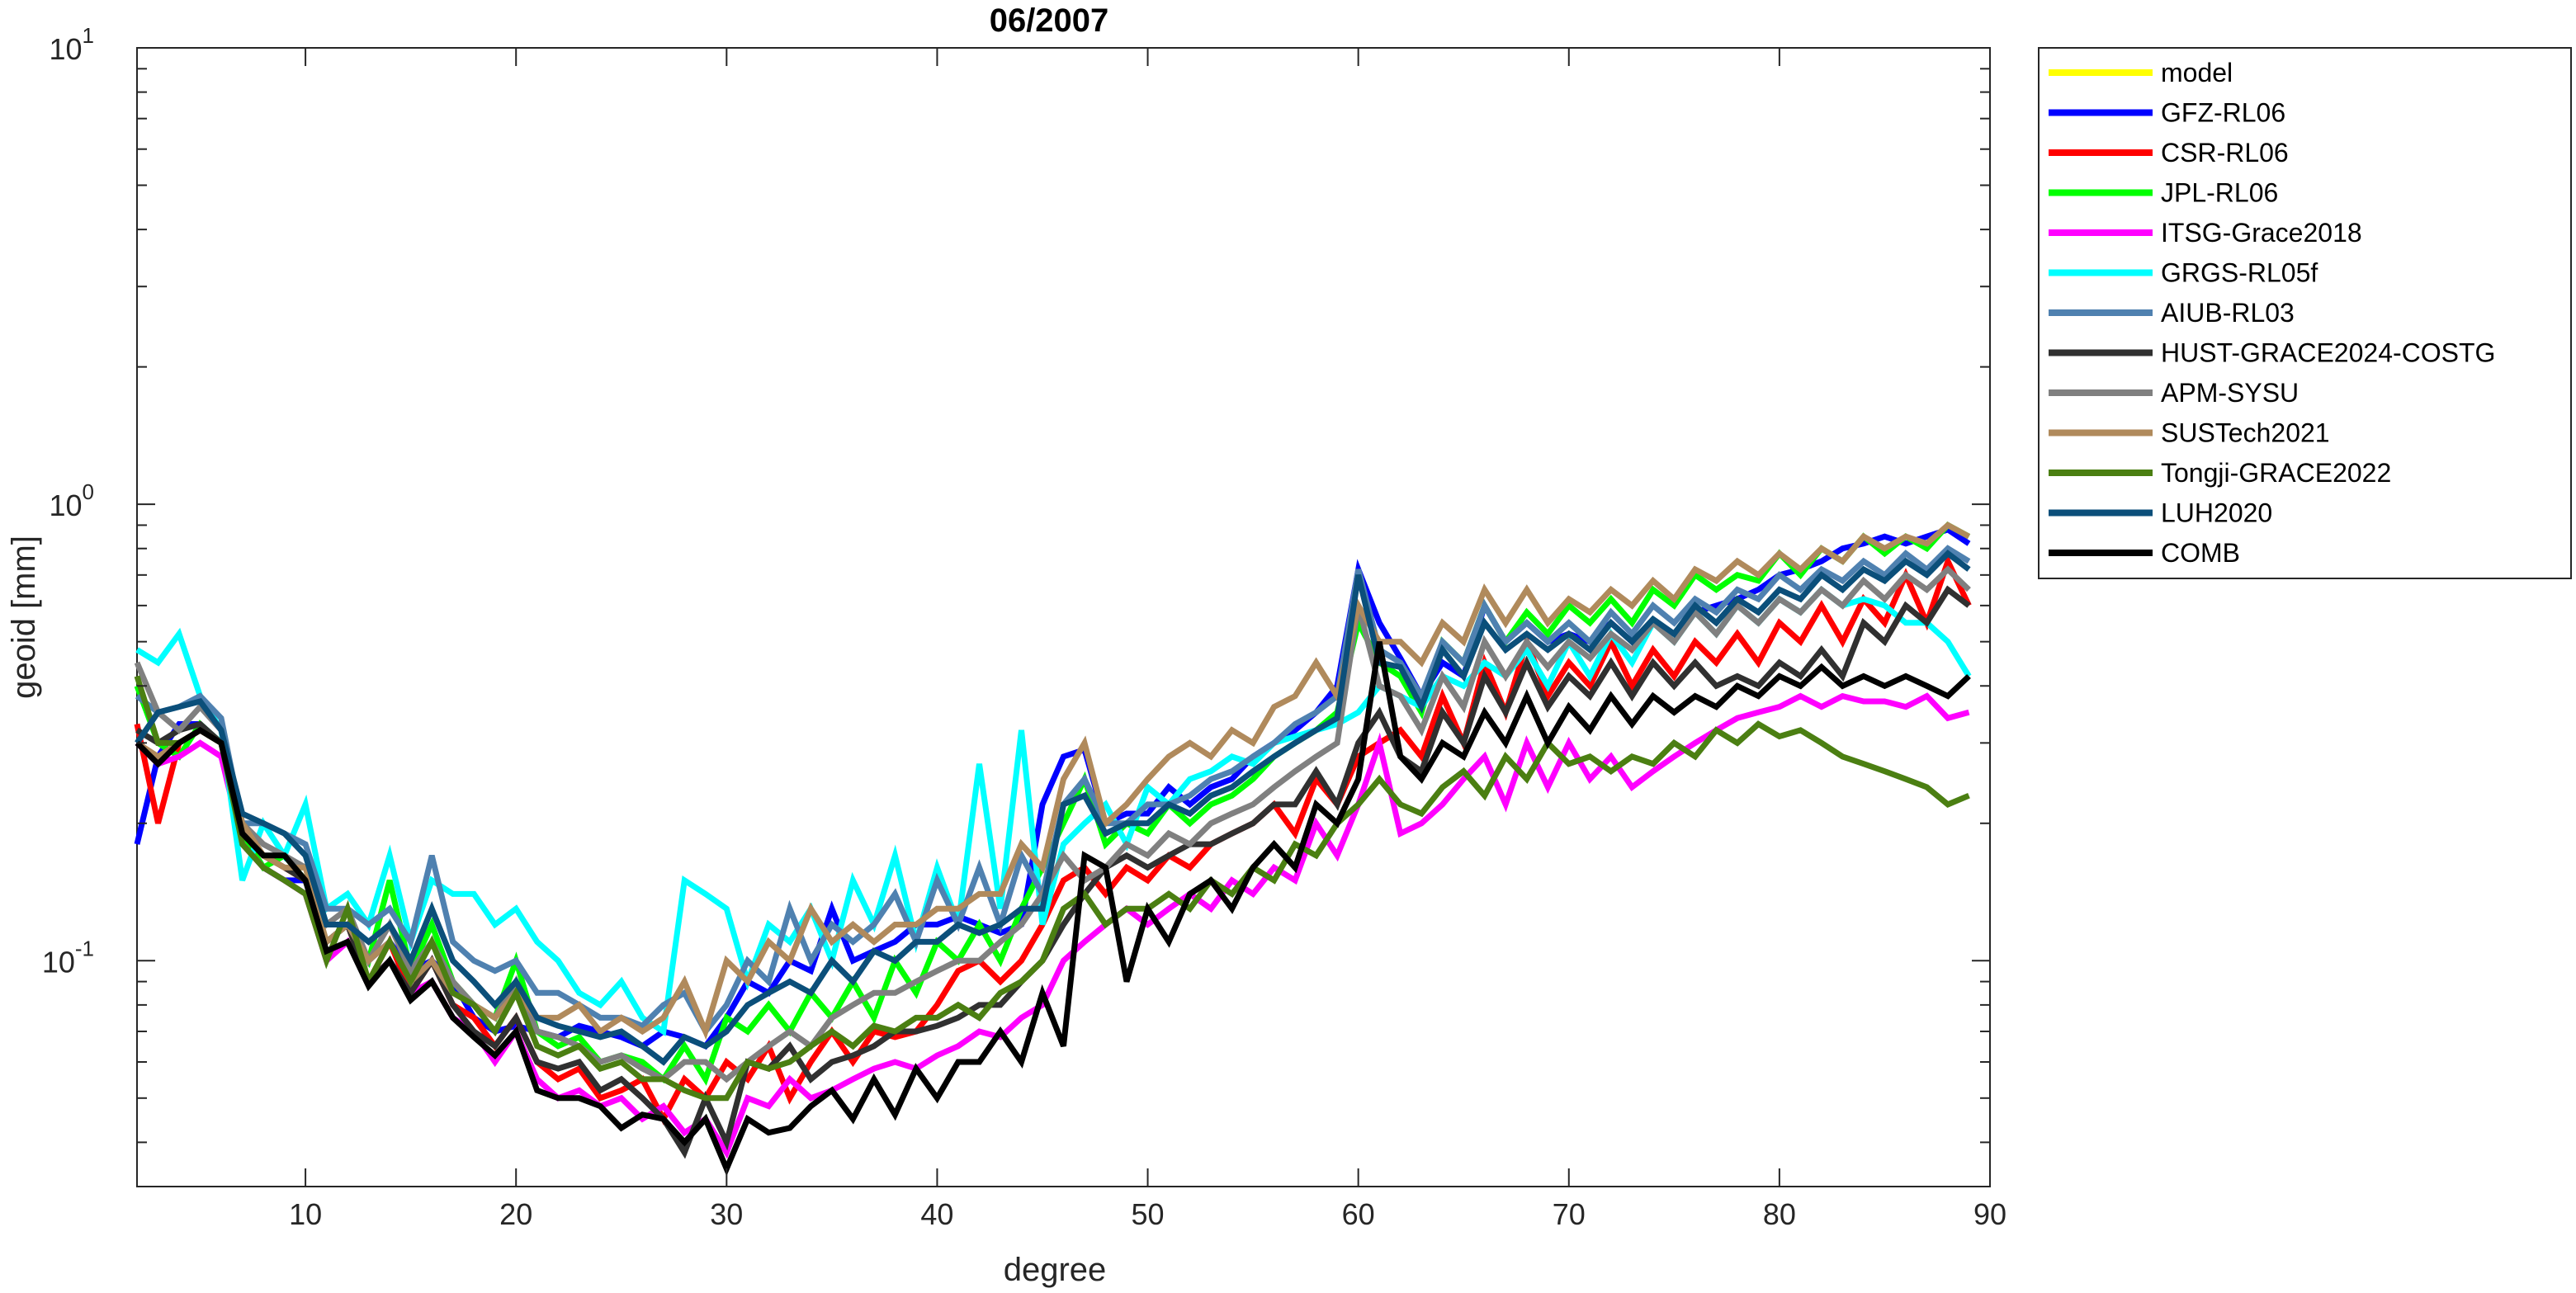 The image size is (2576, 1293). I want to click on x-tick-label: 10, so click(305, 1214).